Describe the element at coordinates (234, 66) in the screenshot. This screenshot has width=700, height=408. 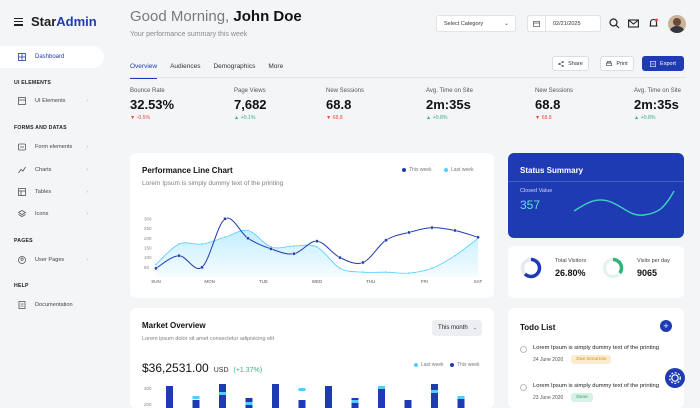
I see `tab-demographics: Demographics` at that location.